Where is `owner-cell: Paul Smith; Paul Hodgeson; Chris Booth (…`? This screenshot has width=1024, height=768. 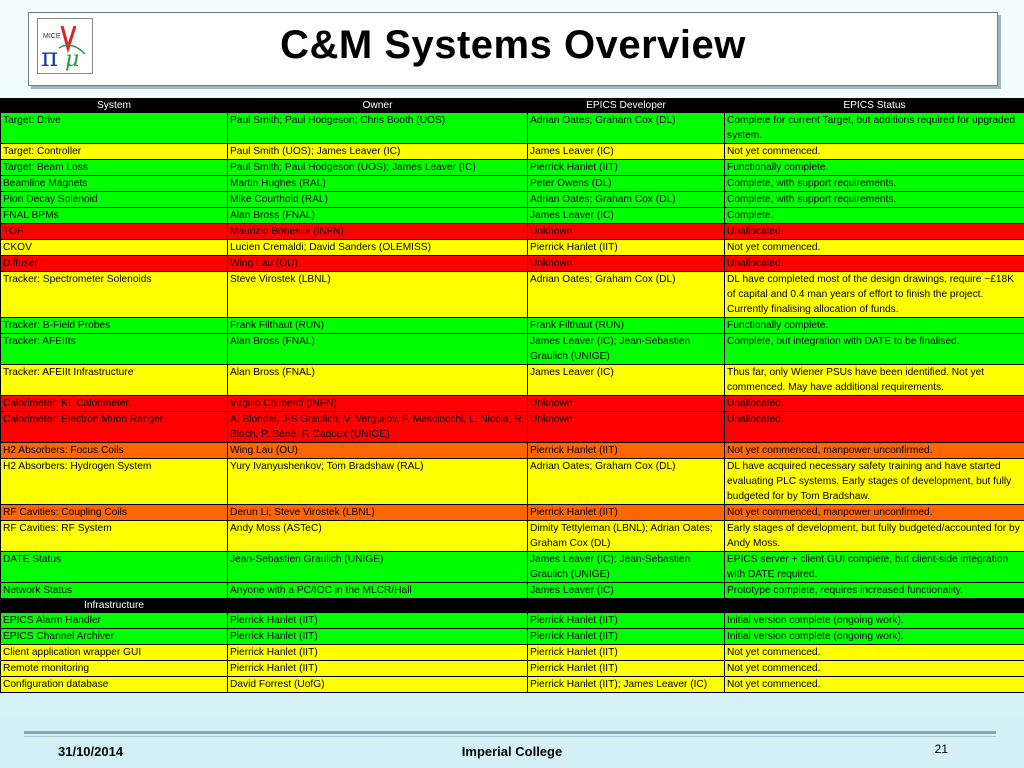
owner-cell: Paul Smith; Paul Hodgeson; Chris Booth (… is located at coordinates (377, 128).